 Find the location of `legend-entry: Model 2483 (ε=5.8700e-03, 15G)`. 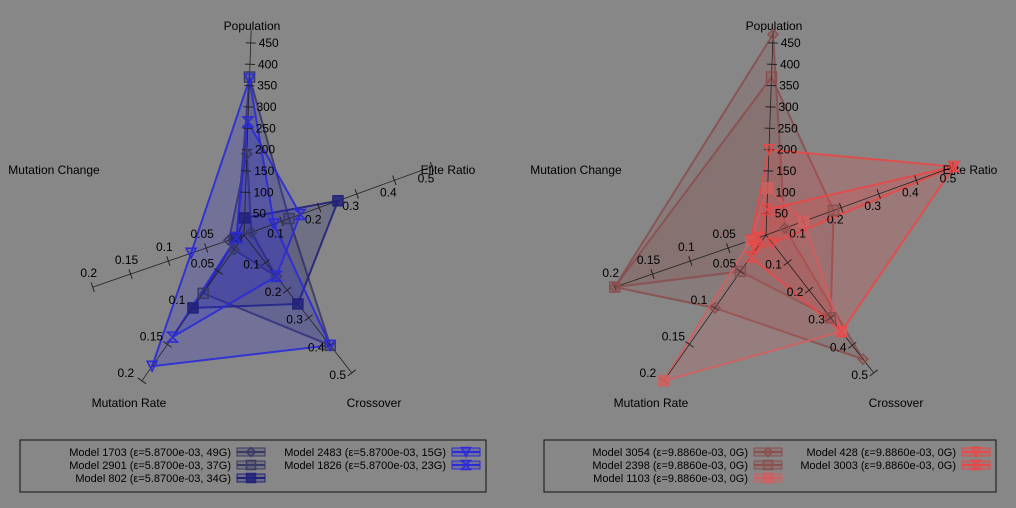

legend-entry: Model 2483 (ε=5.8700e-03, 15G) is located at coordinates (365, 453).